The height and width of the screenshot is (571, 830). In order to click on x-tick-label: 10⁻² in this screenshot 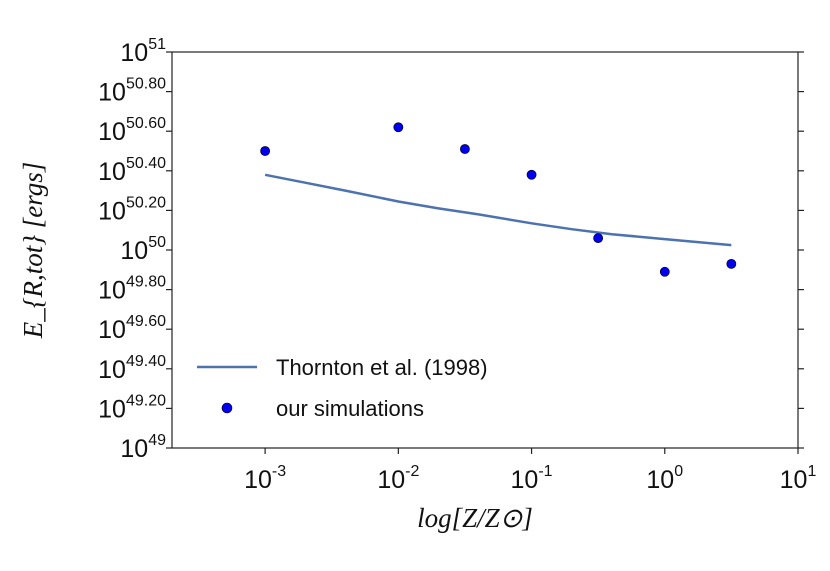, I will do `click(398, 478)`.